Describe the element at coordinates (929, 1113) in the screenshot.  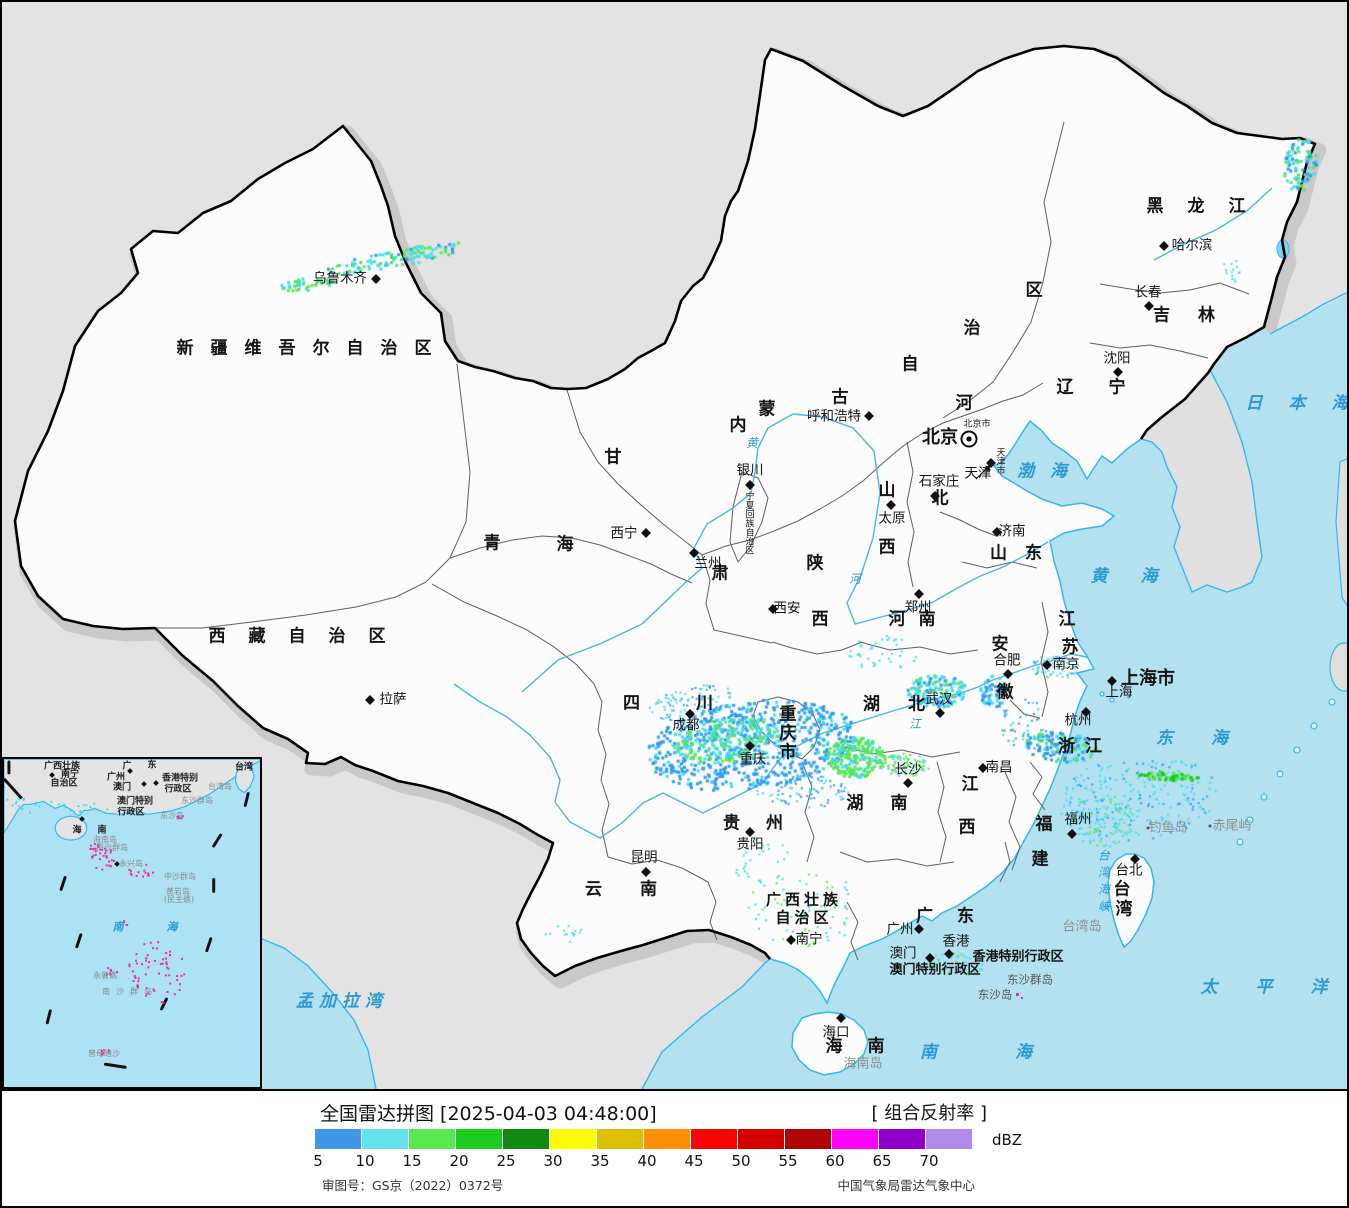
I see `product-name: [ 组合反射率 ]` at that location.